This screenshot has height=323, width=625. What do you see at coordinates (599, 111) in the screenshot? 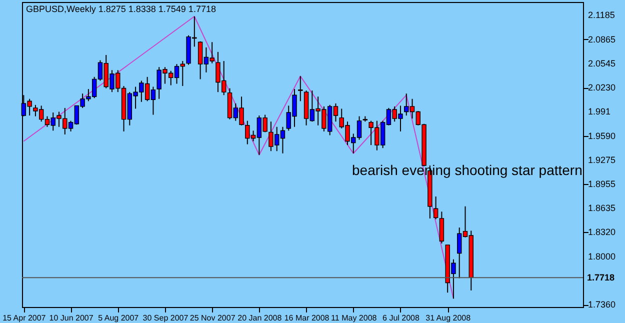
I see `y-tick-label: 1.991` at bounding box center [599, 111].